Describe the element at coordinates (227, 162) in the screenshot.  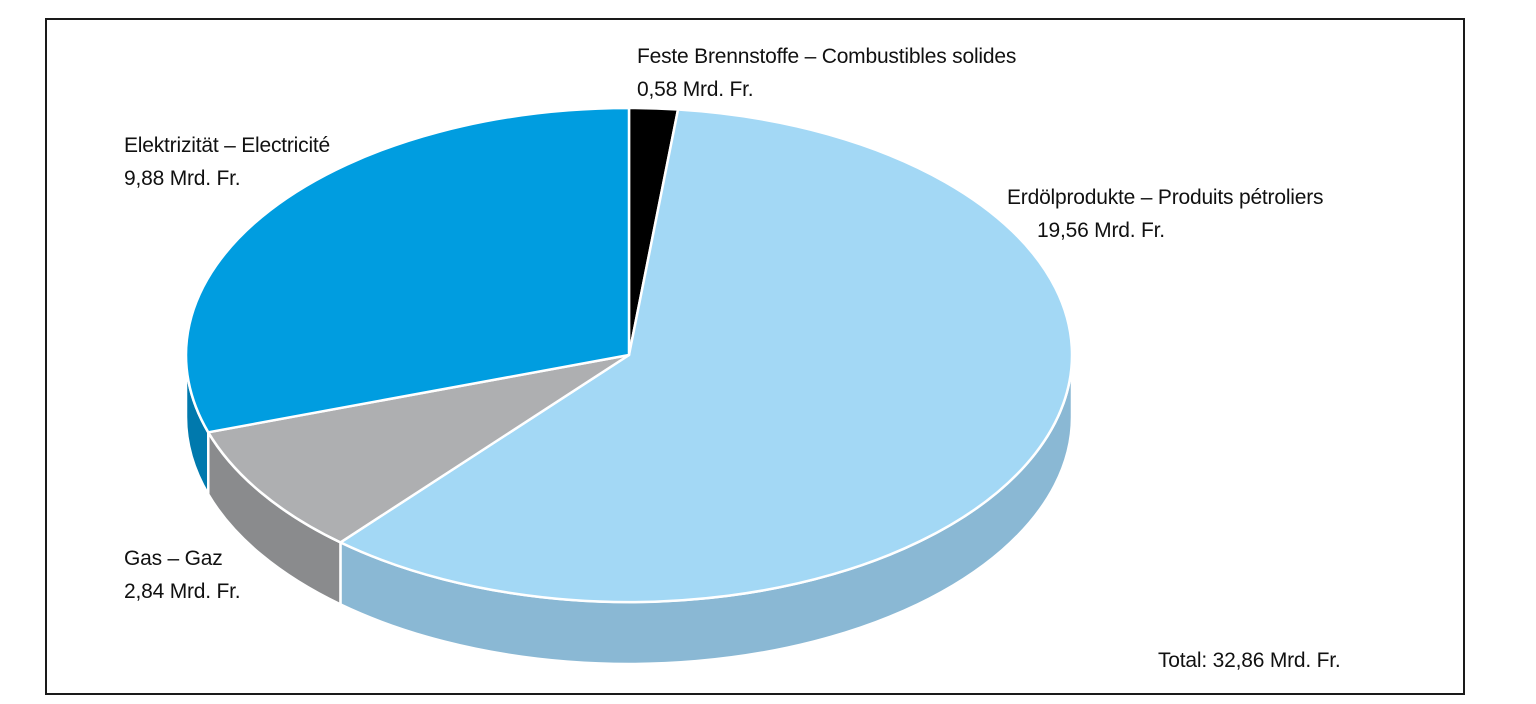
I see `label-electricity: Elektrizität – Electricité 9,88 Mrd. Fr.` at that location.